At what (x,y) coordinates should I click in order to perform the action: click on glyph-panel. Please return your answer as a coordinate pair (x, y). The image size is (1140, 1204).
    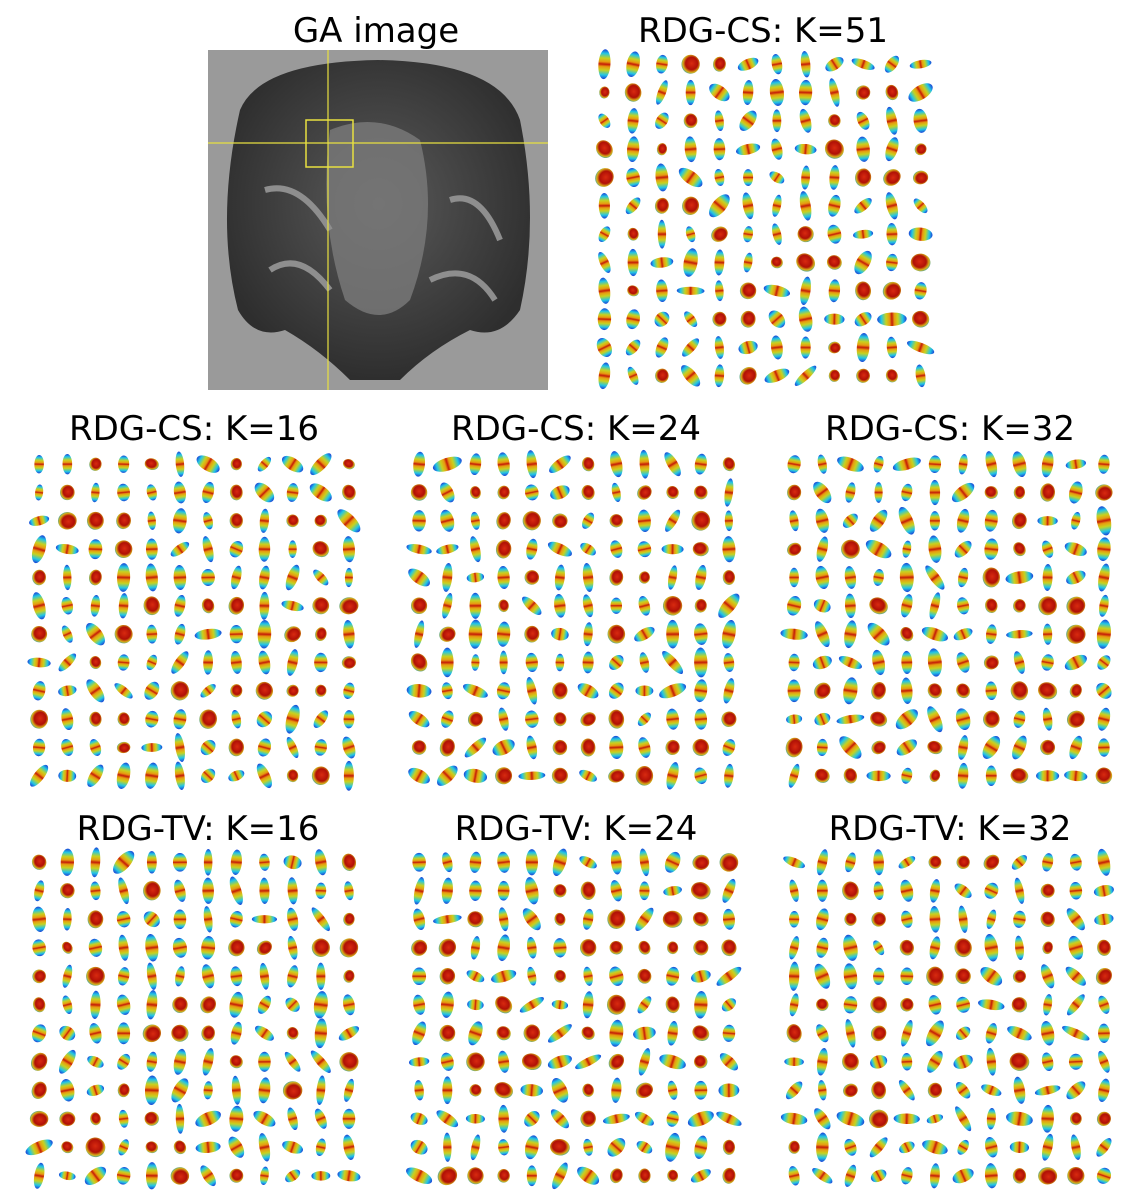
    Looking at the image, I should click on (193, 1018).